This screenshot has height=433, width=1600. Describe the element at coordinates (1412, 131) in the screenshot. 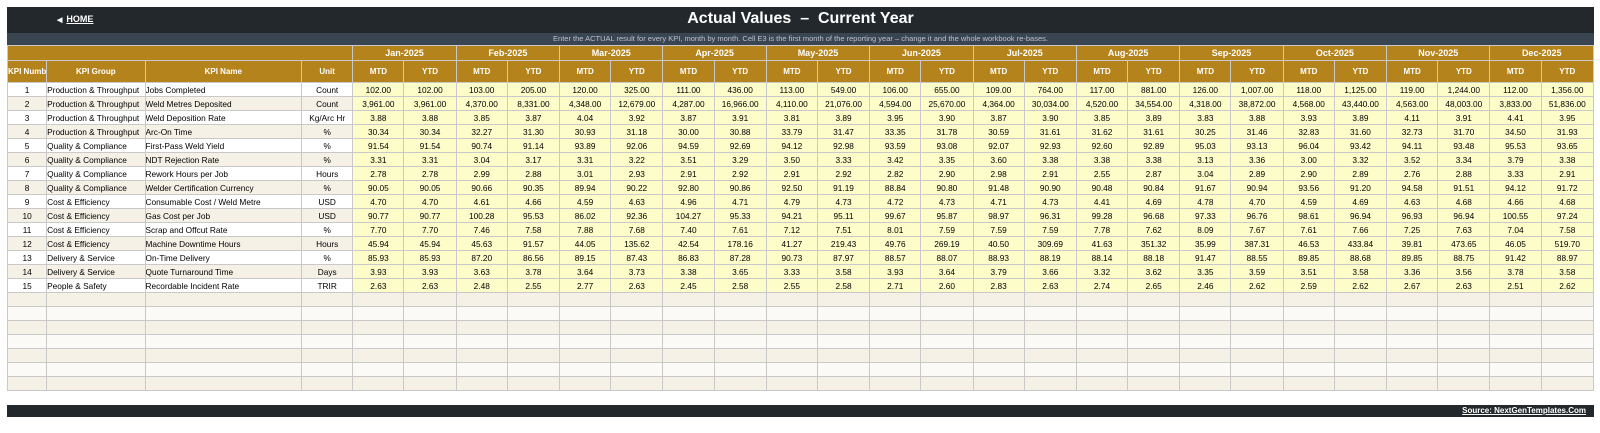

I see `mtd-input-cell: 32.73` at that location.